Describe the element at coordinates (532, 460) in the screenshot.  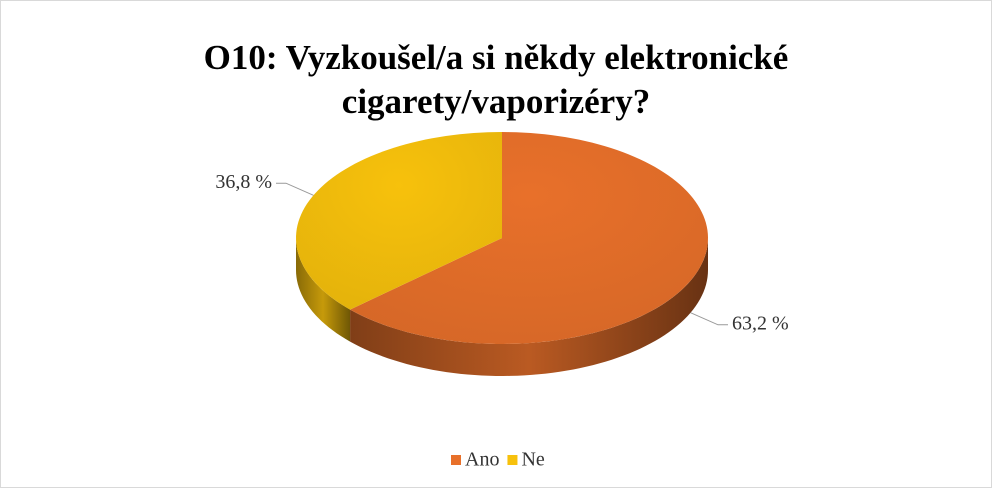
I see `legend-label: Ne` at that location.